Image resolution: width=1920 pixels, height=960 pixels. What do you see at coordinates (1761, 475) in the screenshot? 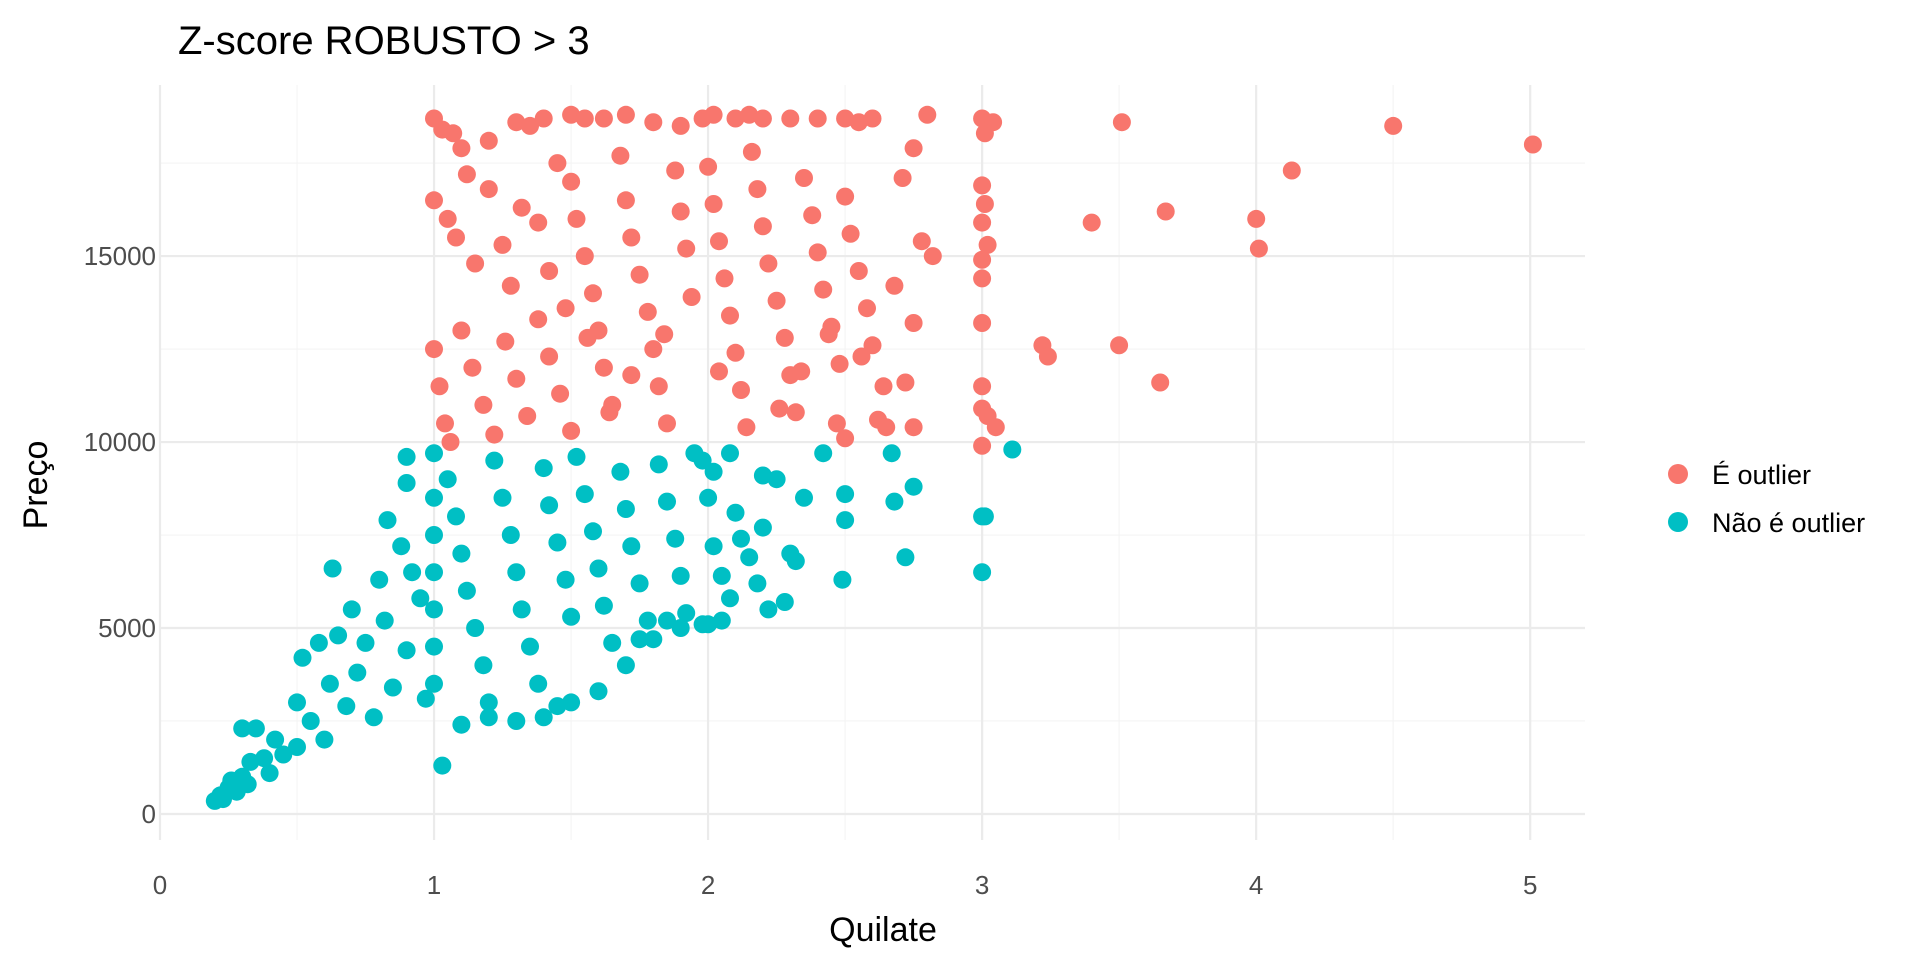
I see `legend-label-outlier: É outlier` at bounding box center [1761, 475].